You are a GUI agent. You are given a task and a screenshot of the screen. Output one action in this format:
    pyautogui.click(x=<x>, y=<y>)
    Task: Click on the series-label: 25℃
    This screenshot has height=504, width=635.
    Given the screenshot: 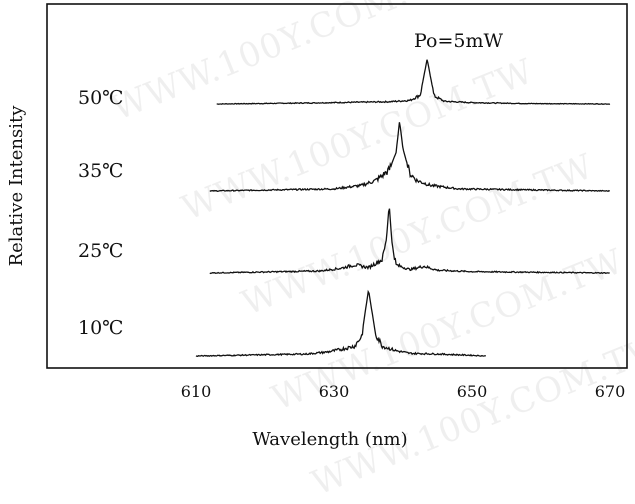 What is the action you would take?
    pyautogui.click(x=100, y=251)
    